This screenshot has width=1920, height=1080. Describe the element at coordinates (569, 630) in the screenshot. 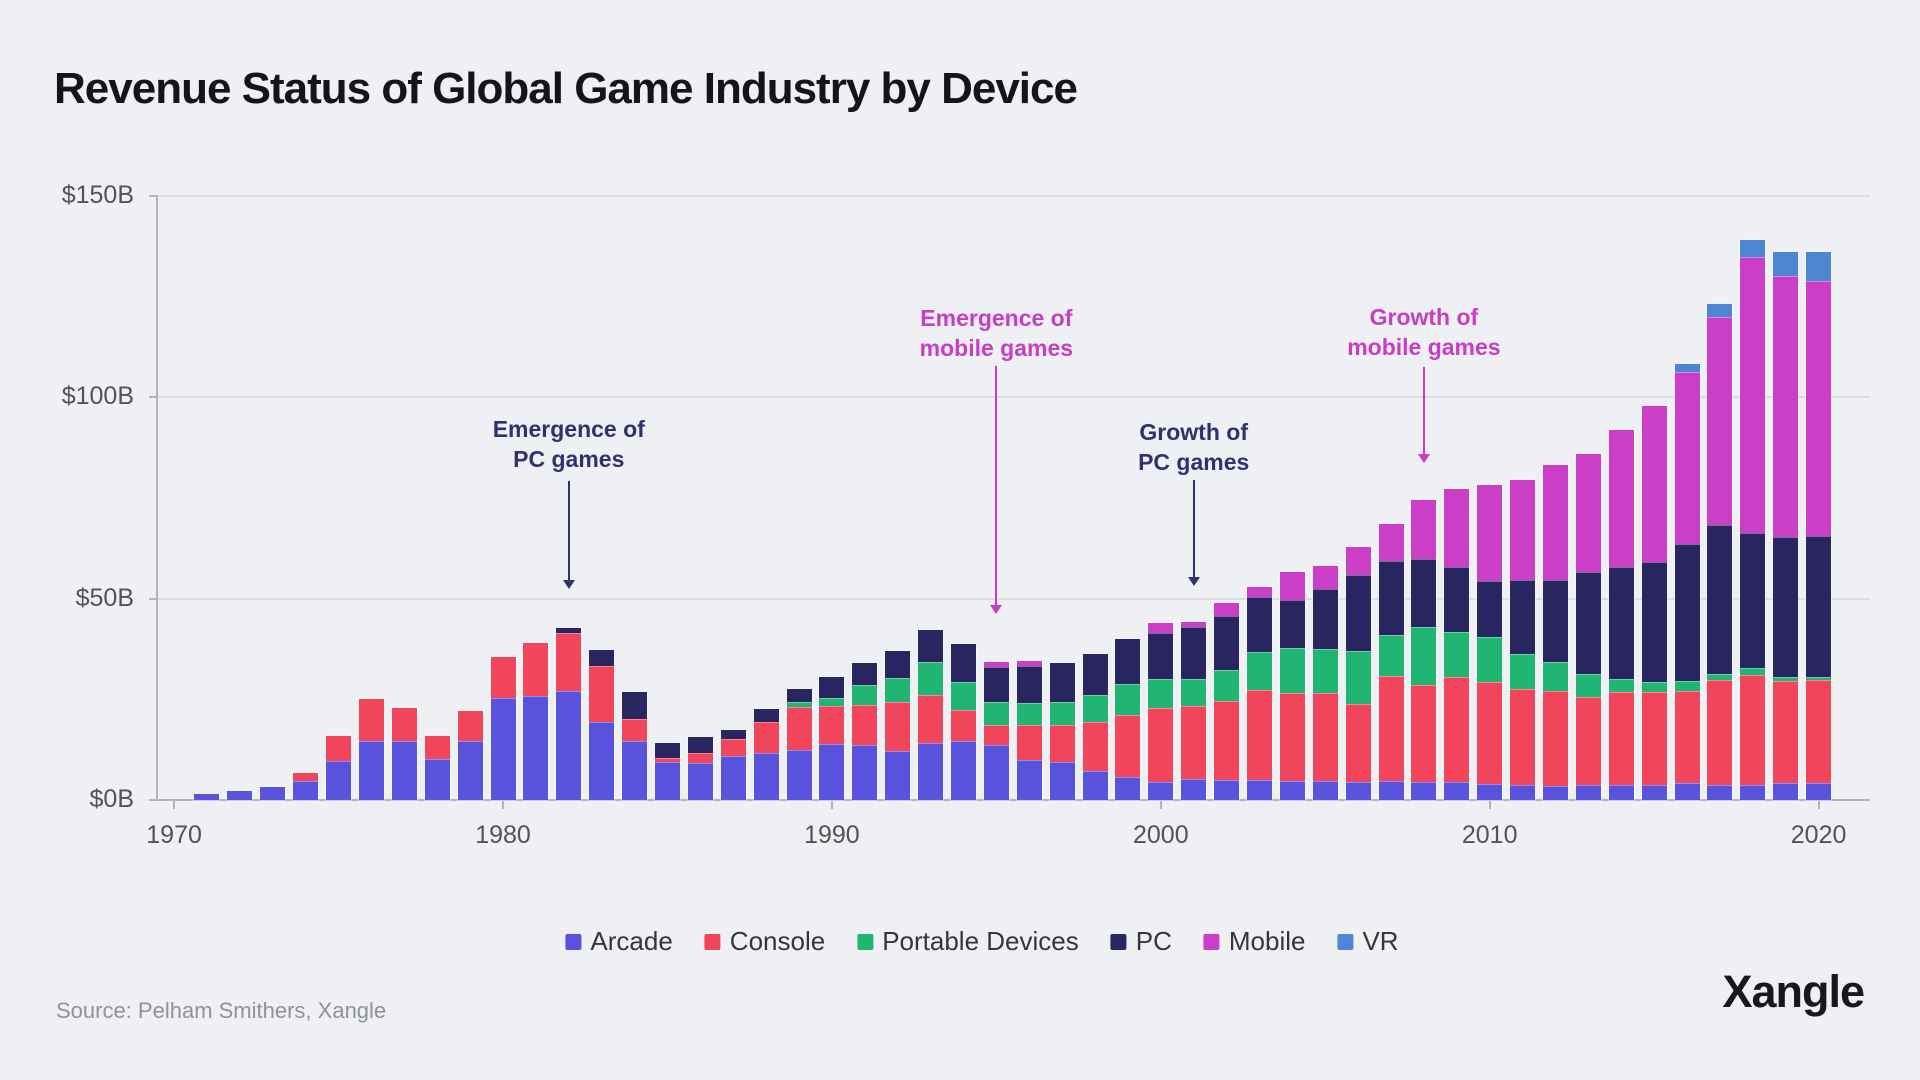

I see `bar-1982-pc` at that location.